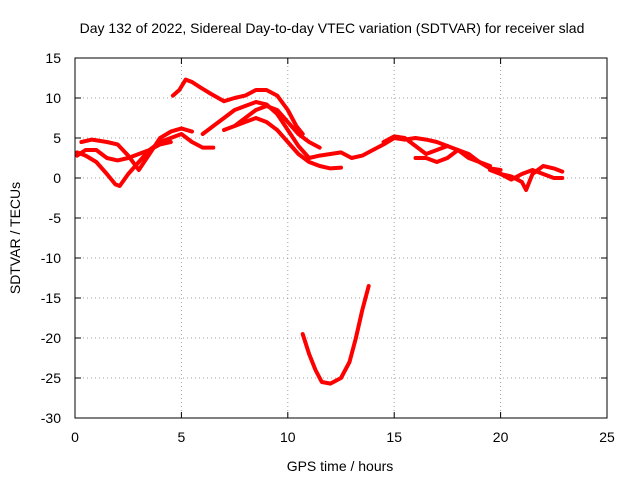 The height and width of the screenshot is (480, 640). I want to click on x-tick-label: 20, so click(501, 437).